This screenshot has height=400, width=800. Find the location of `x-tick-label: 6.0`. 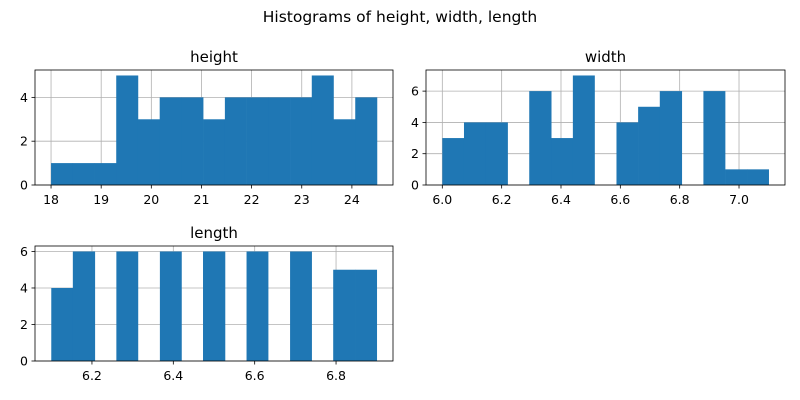

x-tick-label: 6.0 is located at coordinates (442, 199).